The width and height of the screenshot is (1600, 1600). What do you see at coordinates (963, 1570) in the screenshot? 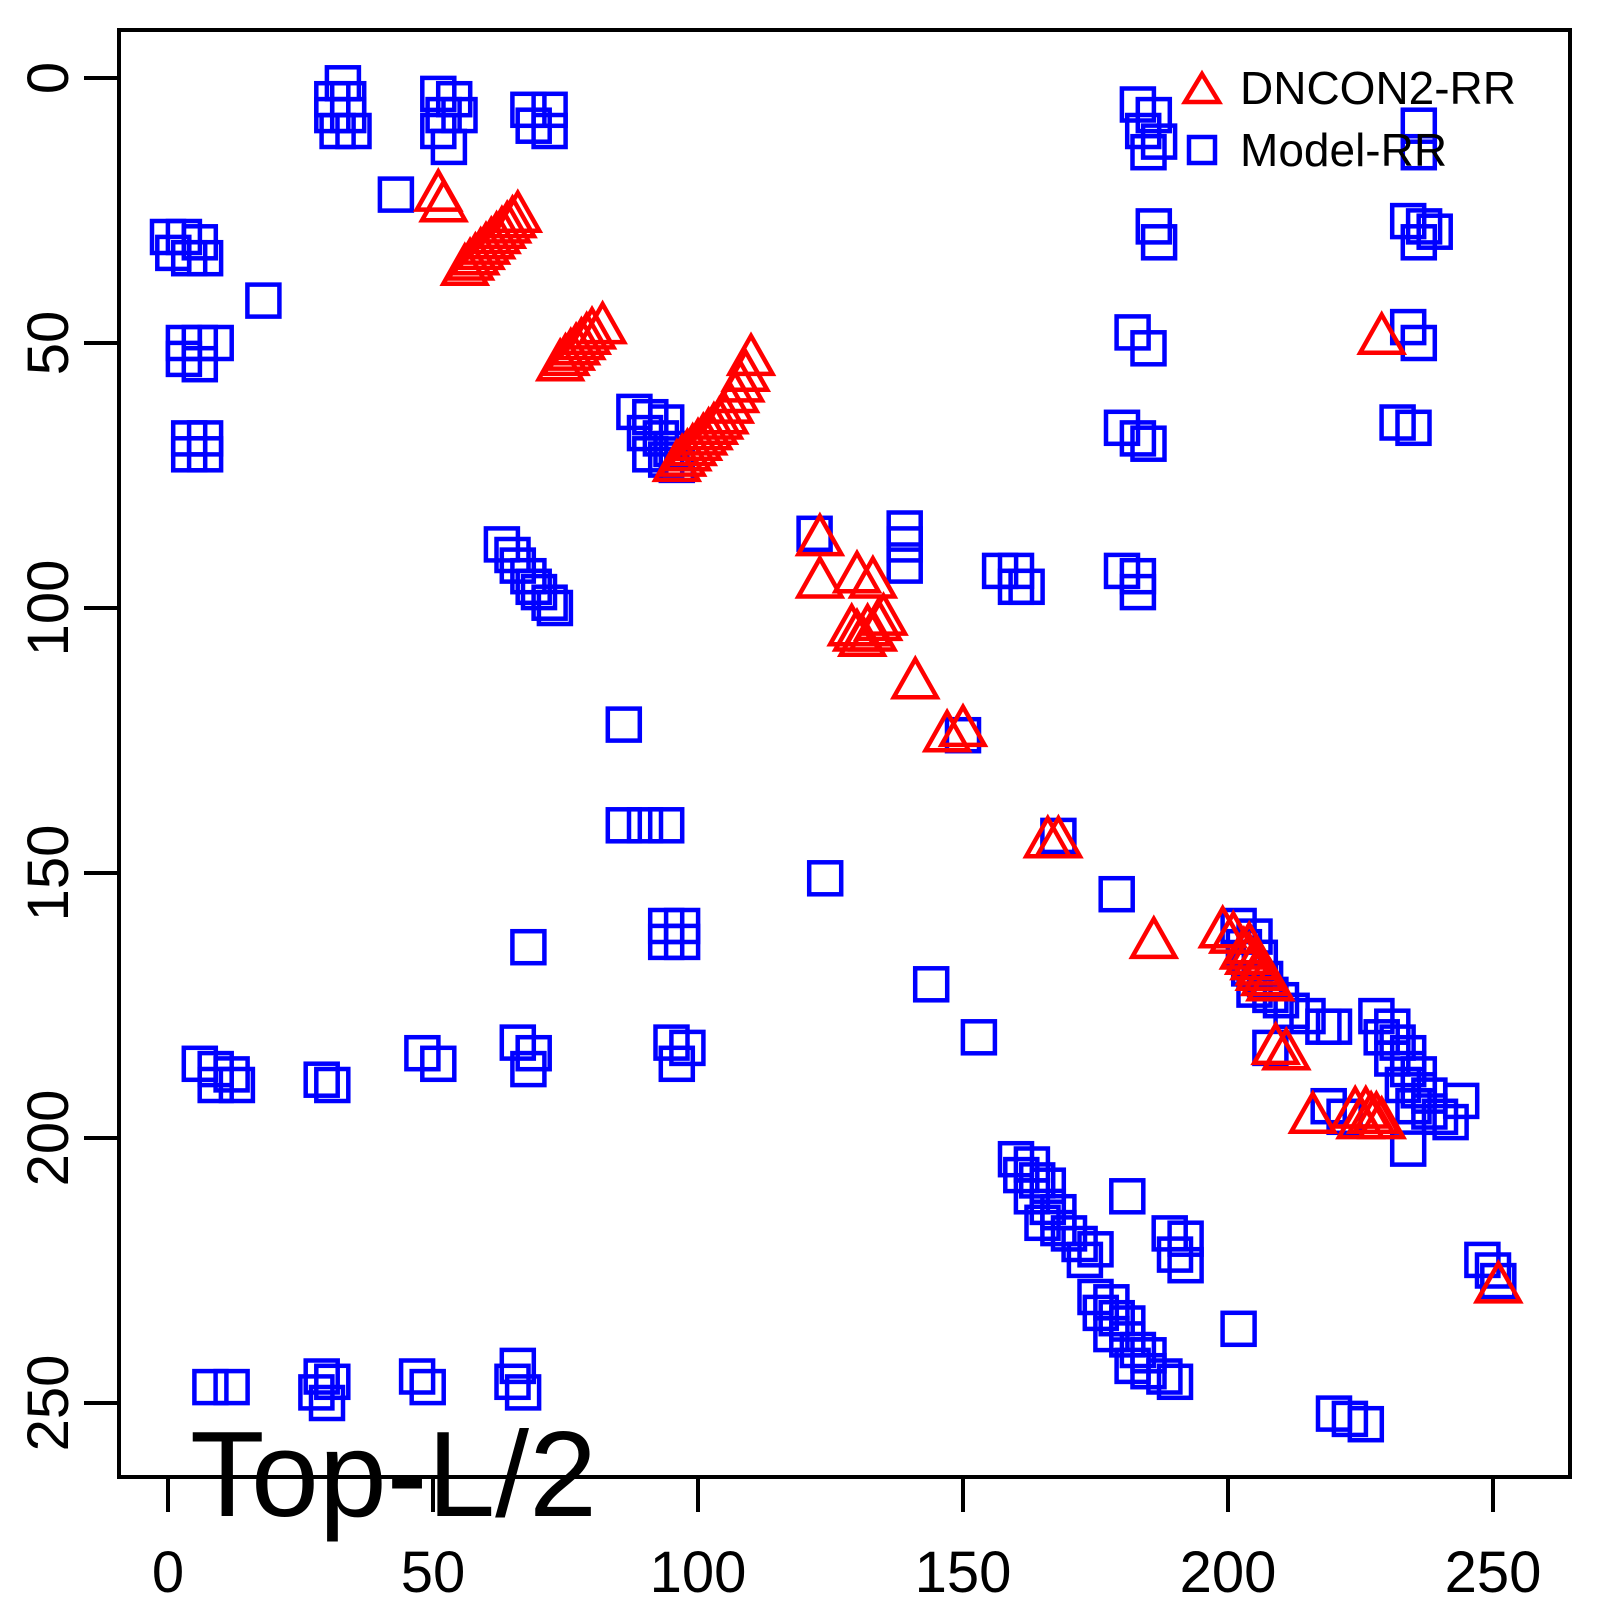
I see `x-tick-label: 150` at bounding box center [963, 1570].